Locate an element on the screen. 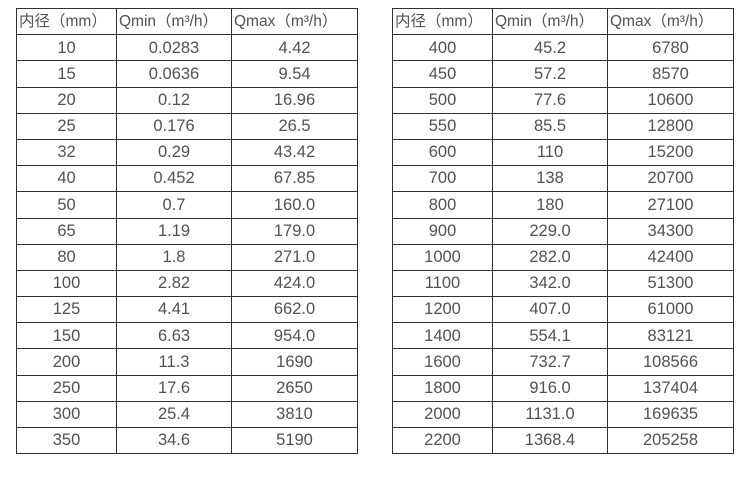 The image size is (750, 483). table-cell: 180 is located at coordinates (550, 205).